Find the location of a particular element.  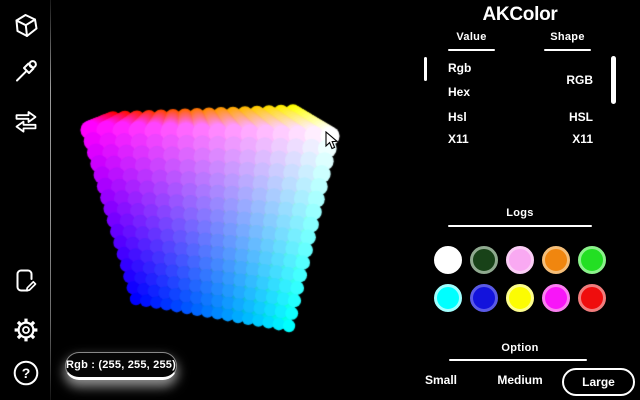

toolbar-sidebar: ? is located at coordinates (25, 200).